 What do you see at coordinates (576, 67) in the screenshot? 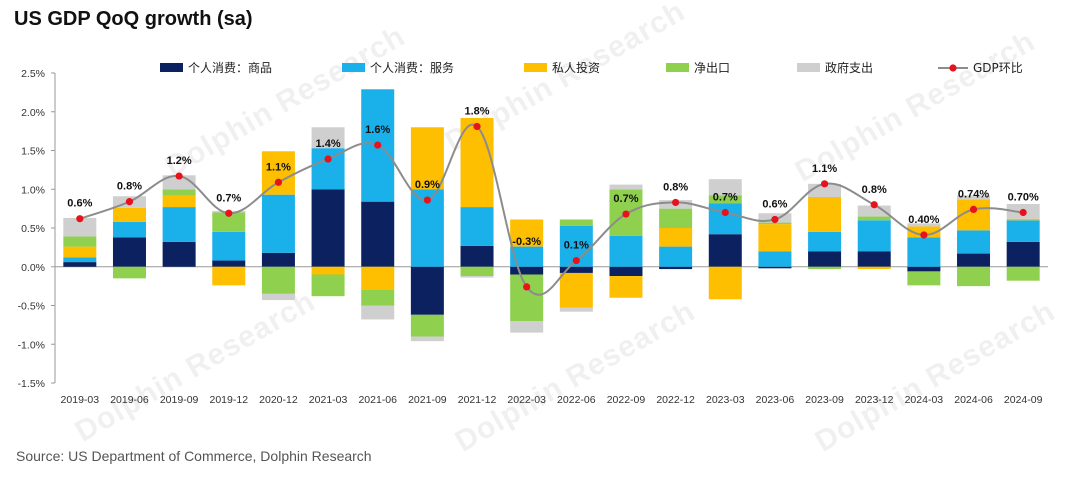
I see `legend-label-investment: 私人投资` at bounding box center [576, 67].